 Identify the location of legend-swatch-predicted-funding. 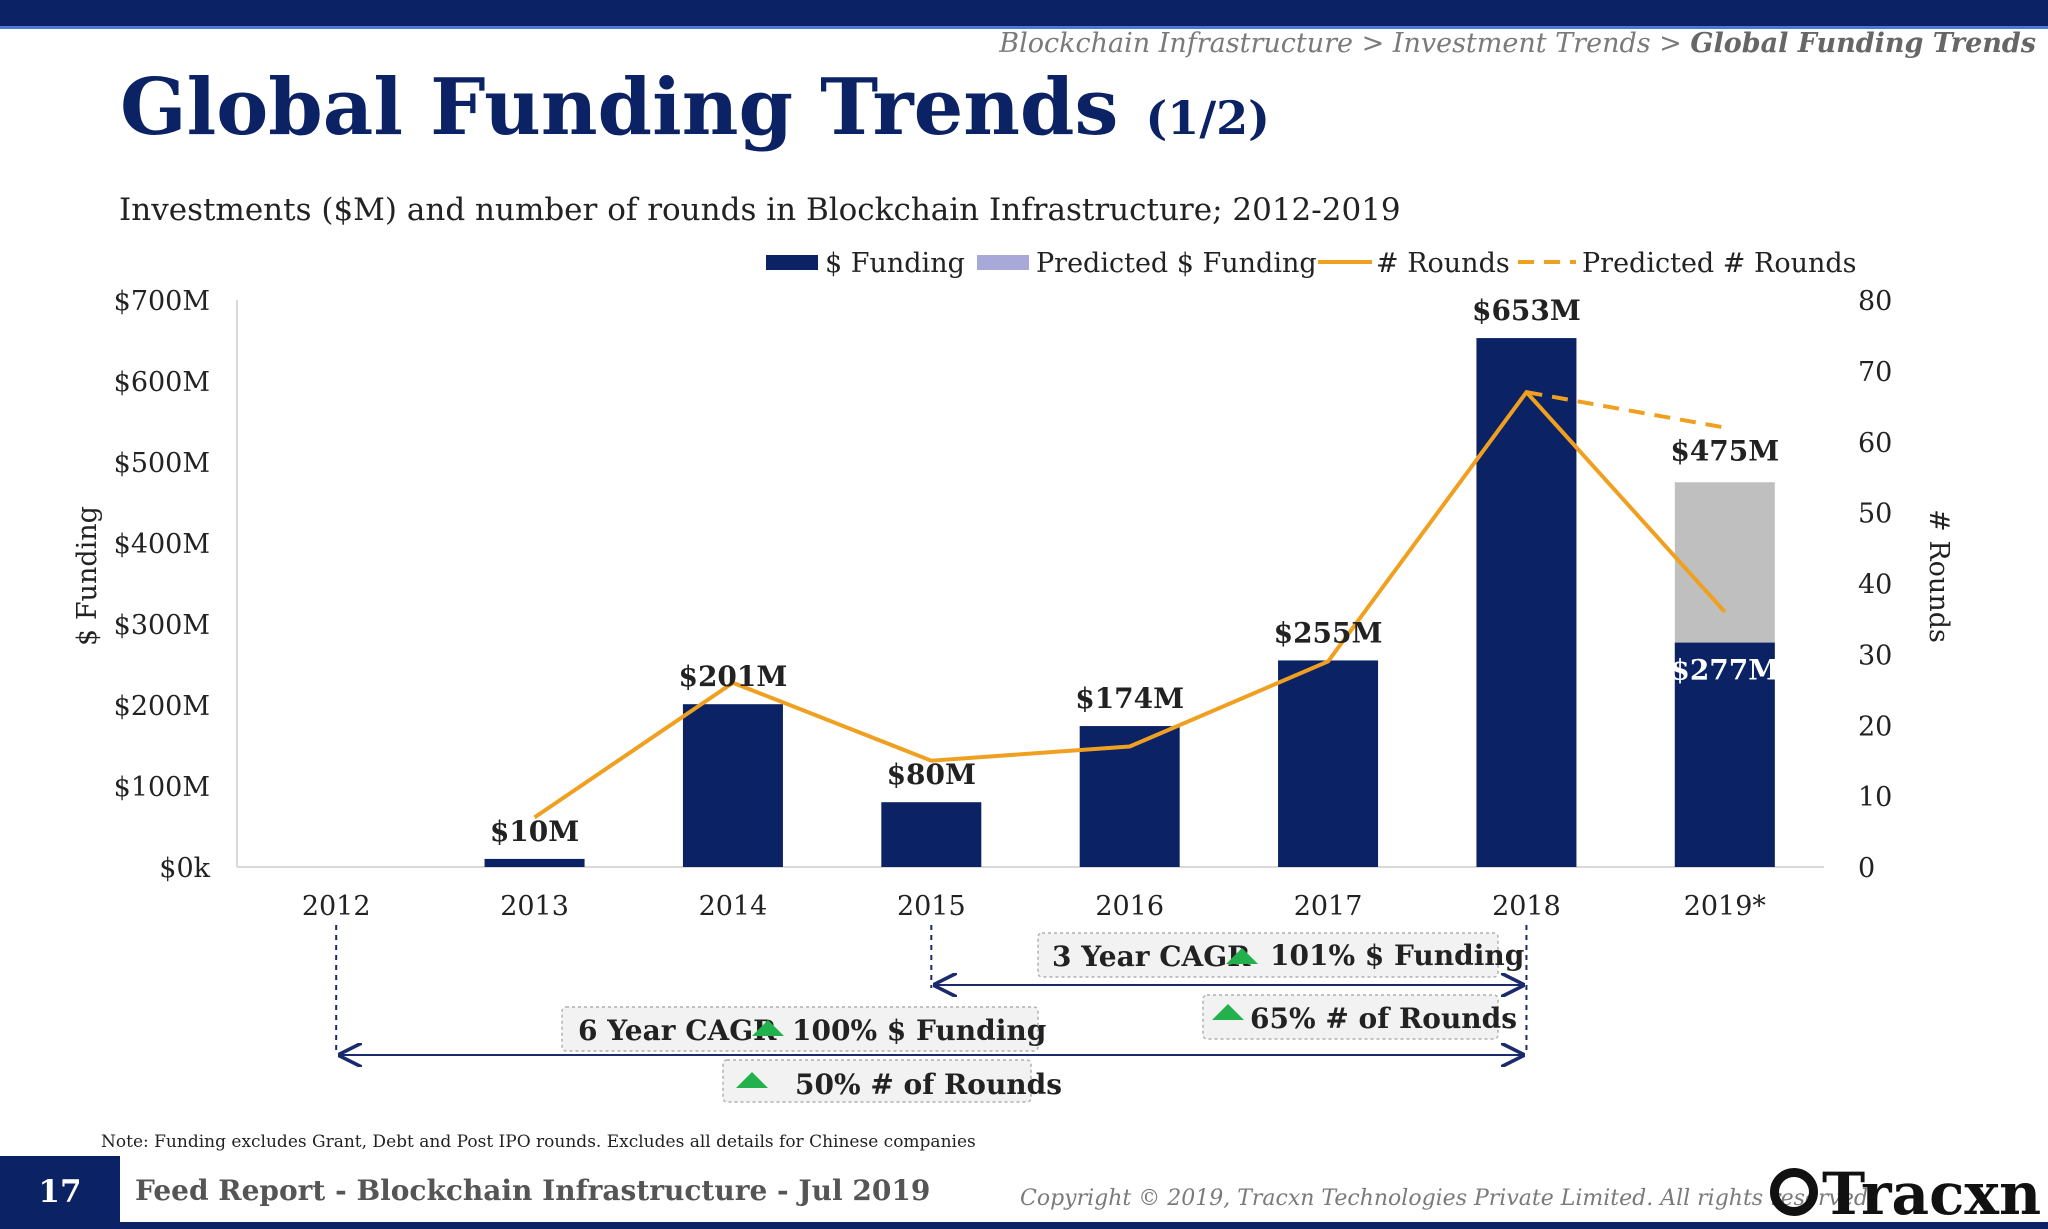
(1003, 262).